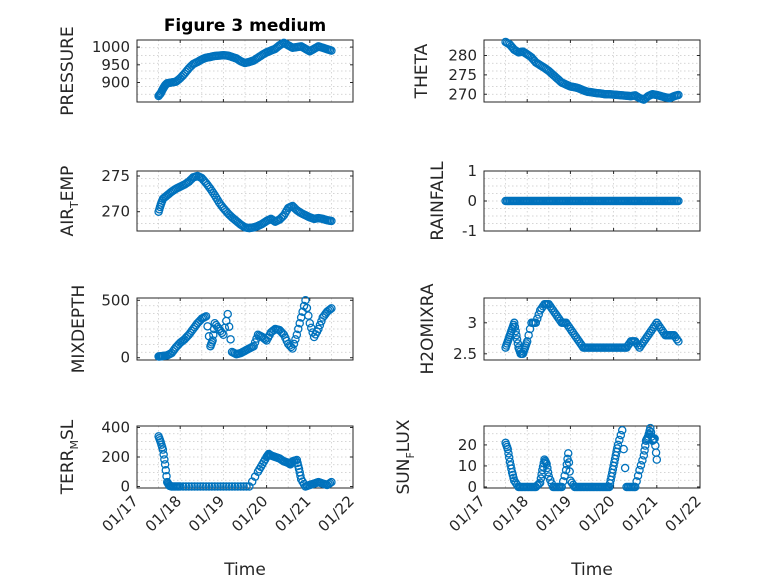 This screenshot has height=583, width=778. I want to click on y-axis-label-main: TERR, so click(68, 472).